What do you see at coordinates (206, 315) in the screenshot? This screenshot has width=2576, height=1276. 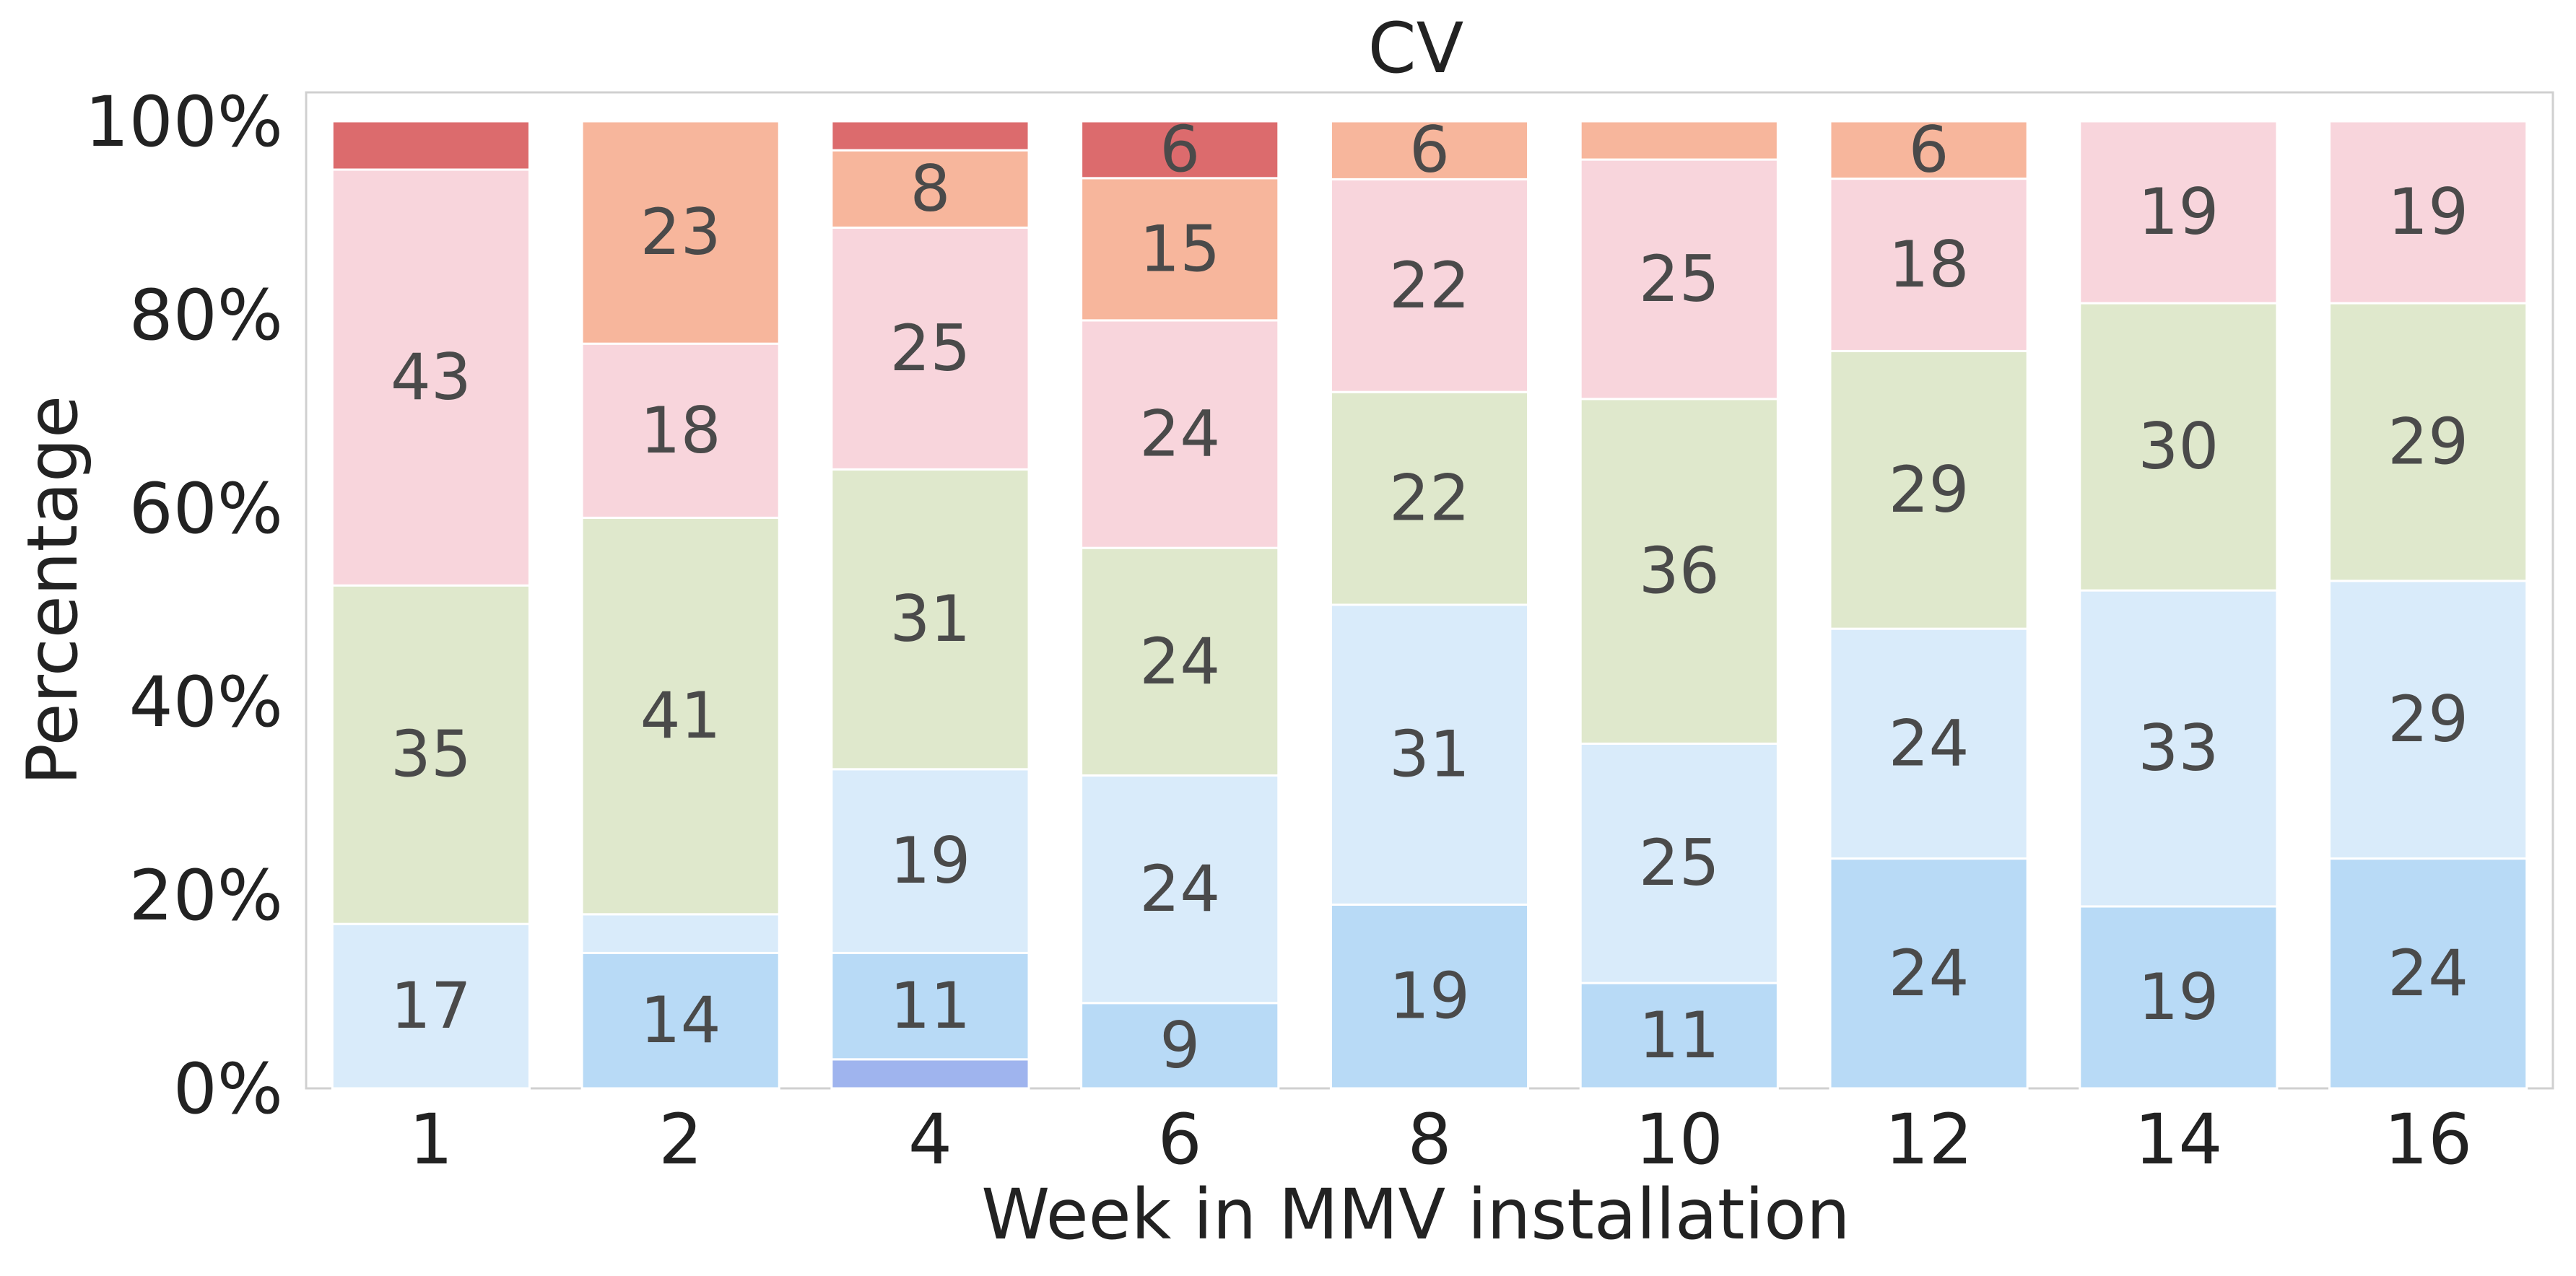 I see `y-tick-label: 80%` at bounding box center [206, 315].